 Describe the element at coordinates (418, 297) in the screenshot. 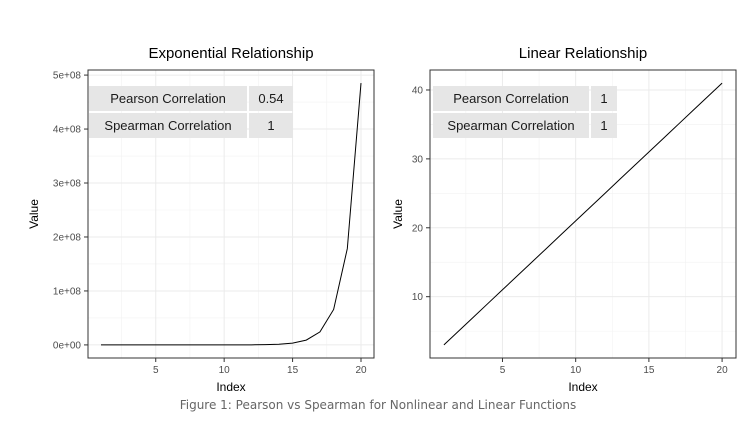

I see `y-tick-label: 10` at that location.